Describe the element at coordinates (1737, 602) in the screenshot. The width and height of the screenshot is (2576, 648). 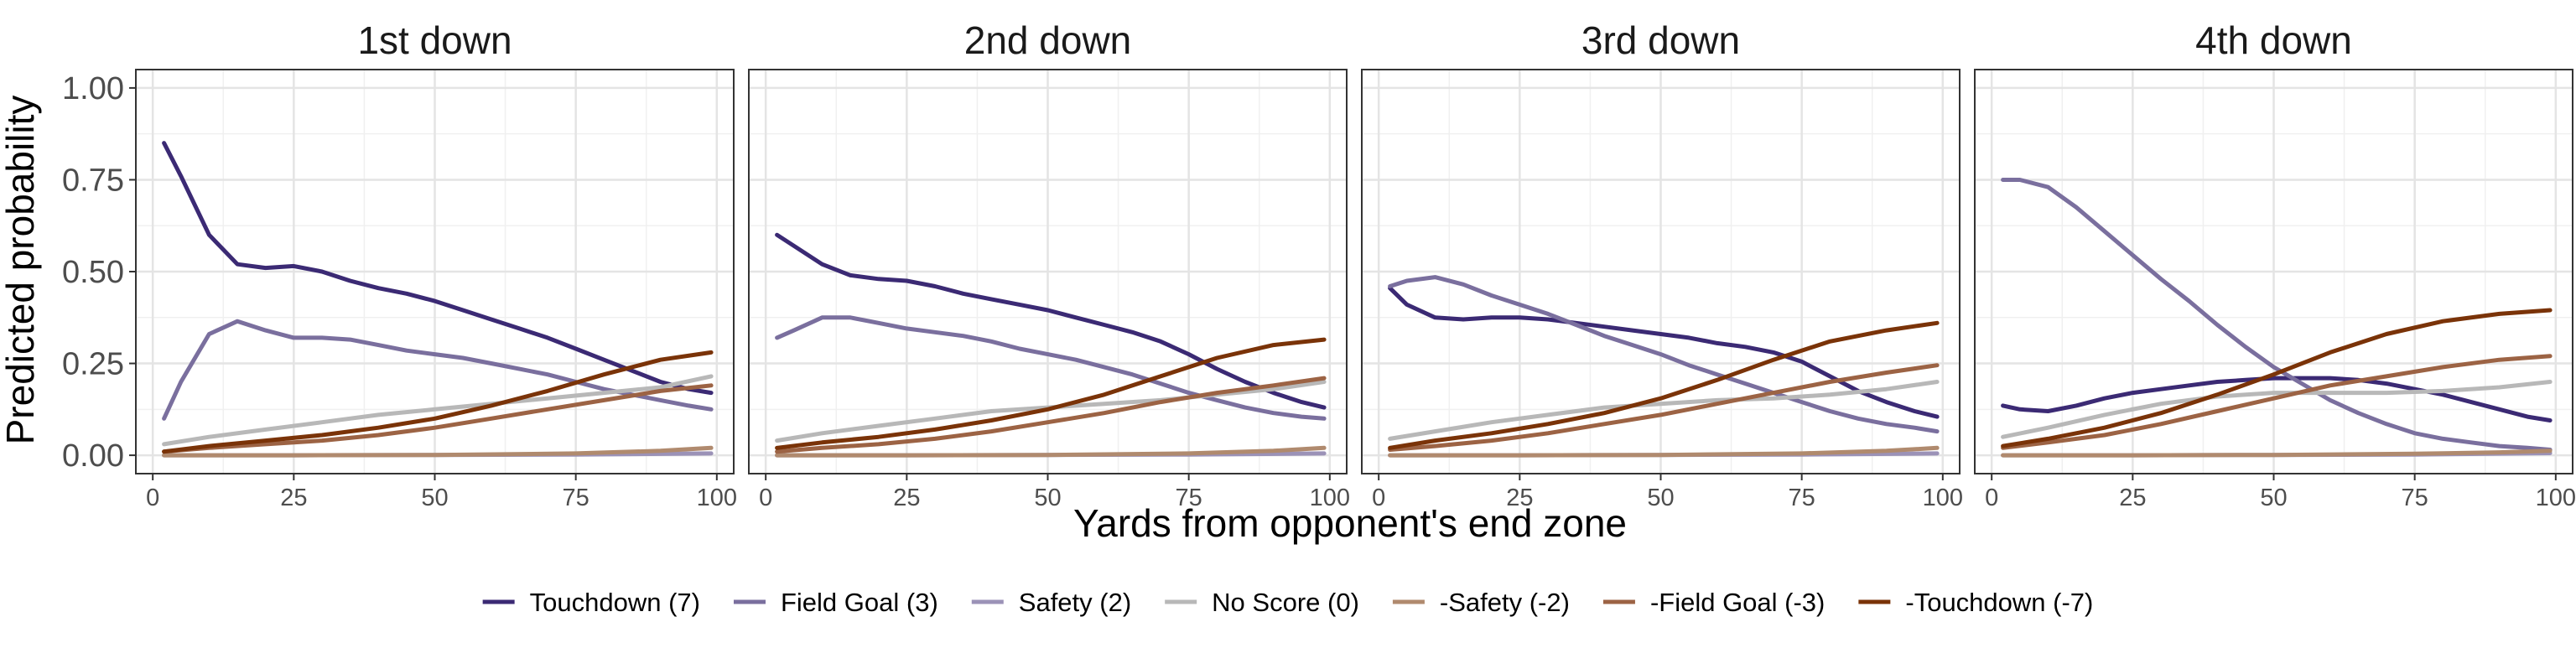
I see `legend-label: -Field Goal (-3)` at that location.